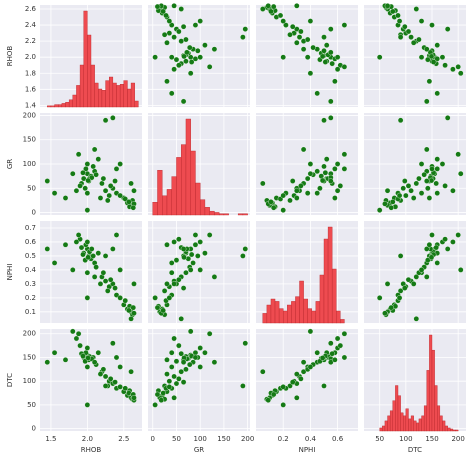  I want to click on y-tick-label: 1.6, so click(31, 89).